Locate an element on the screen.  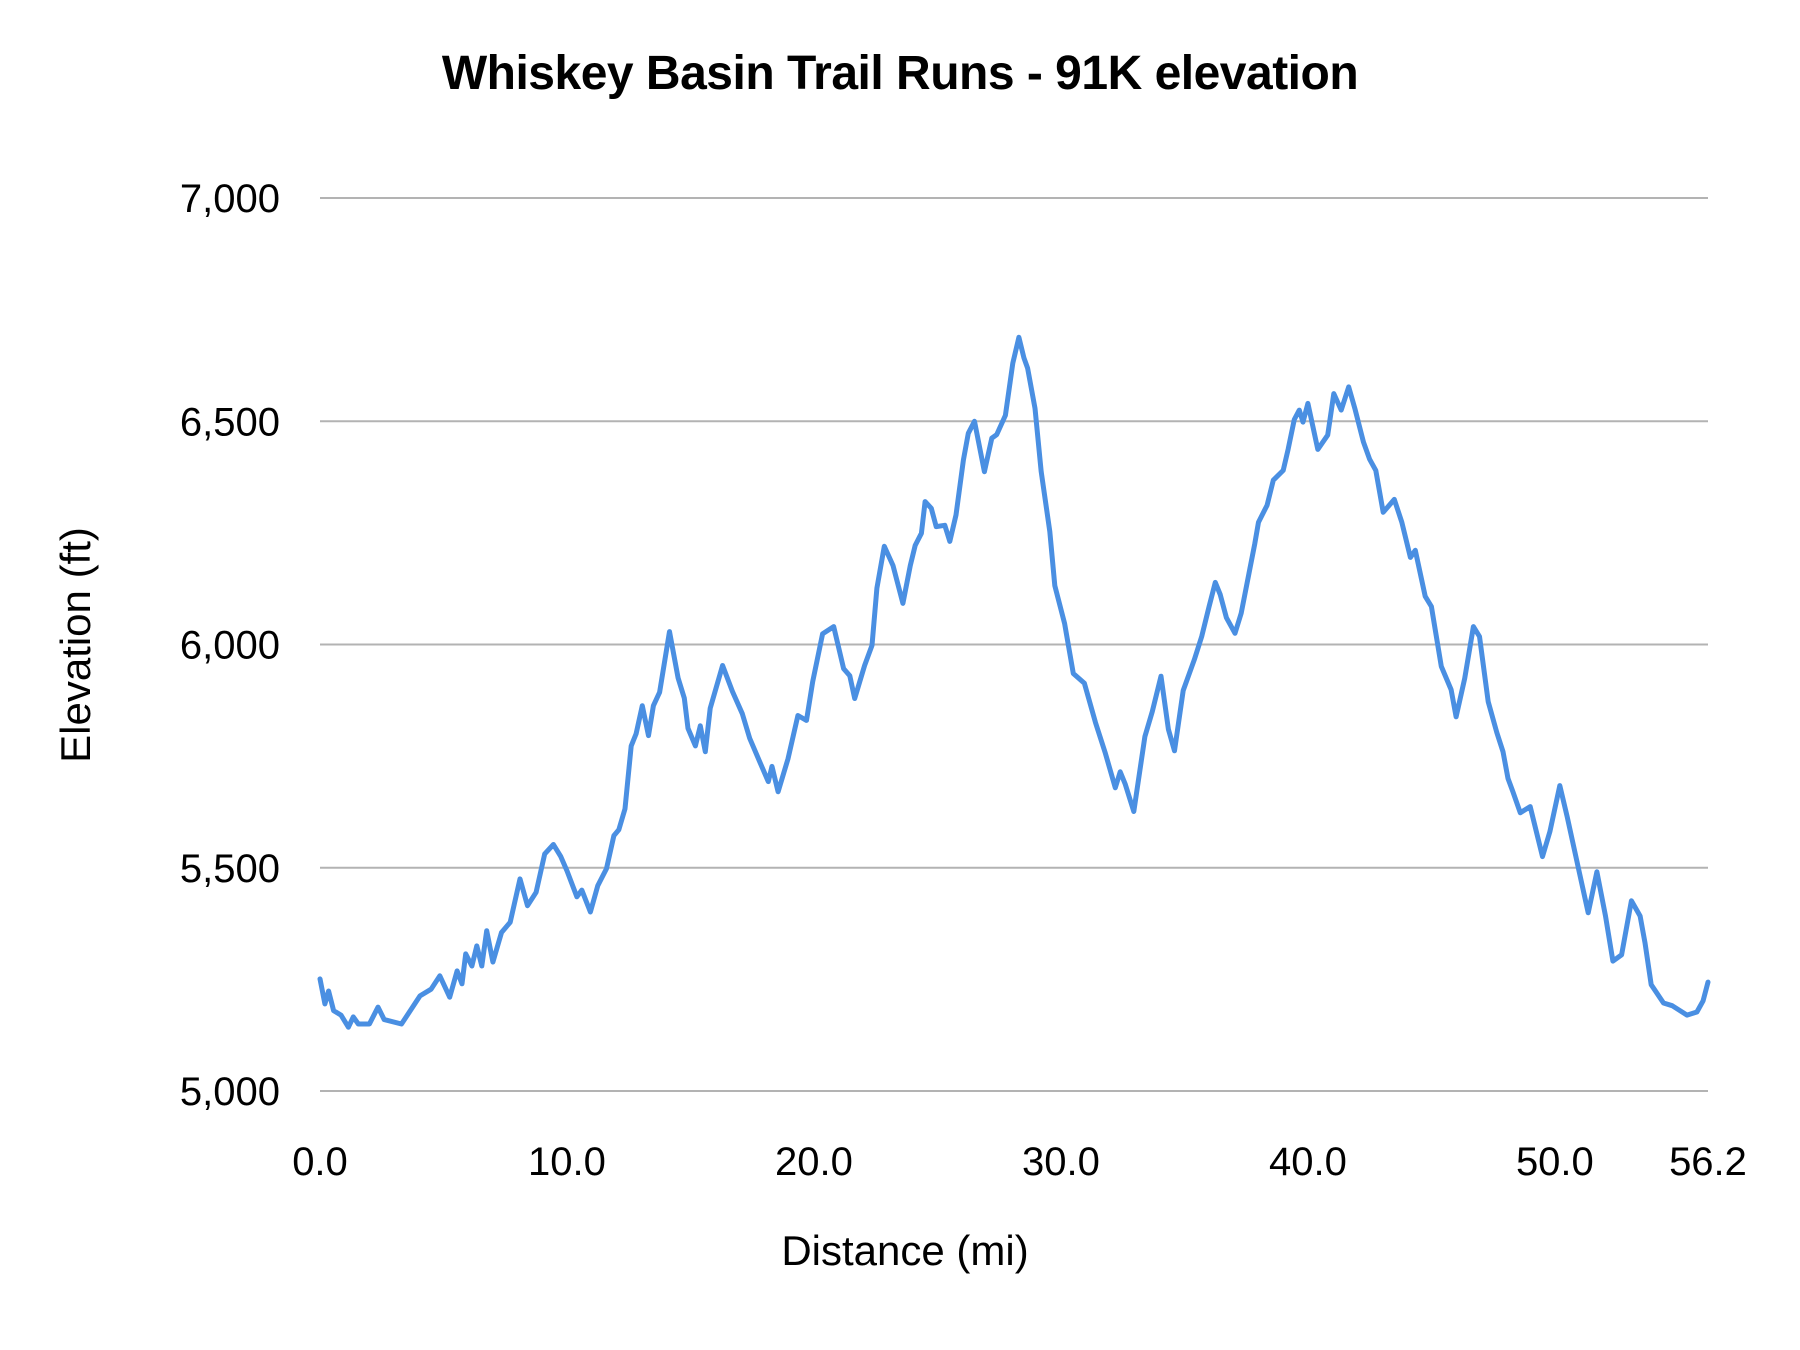
x-tick-label: 30.0 is located at coordinates (1061, 1162).